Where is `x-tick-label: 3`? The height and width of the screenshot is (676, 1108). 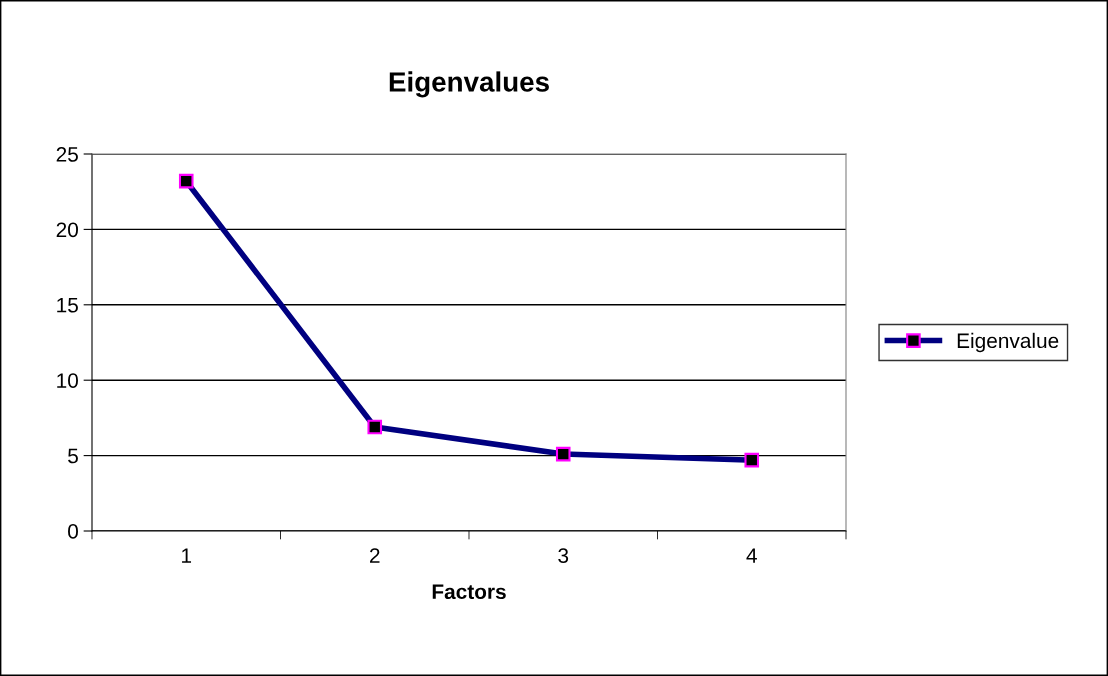
x-tick-label: 3 is located at coordinates (563, 555).